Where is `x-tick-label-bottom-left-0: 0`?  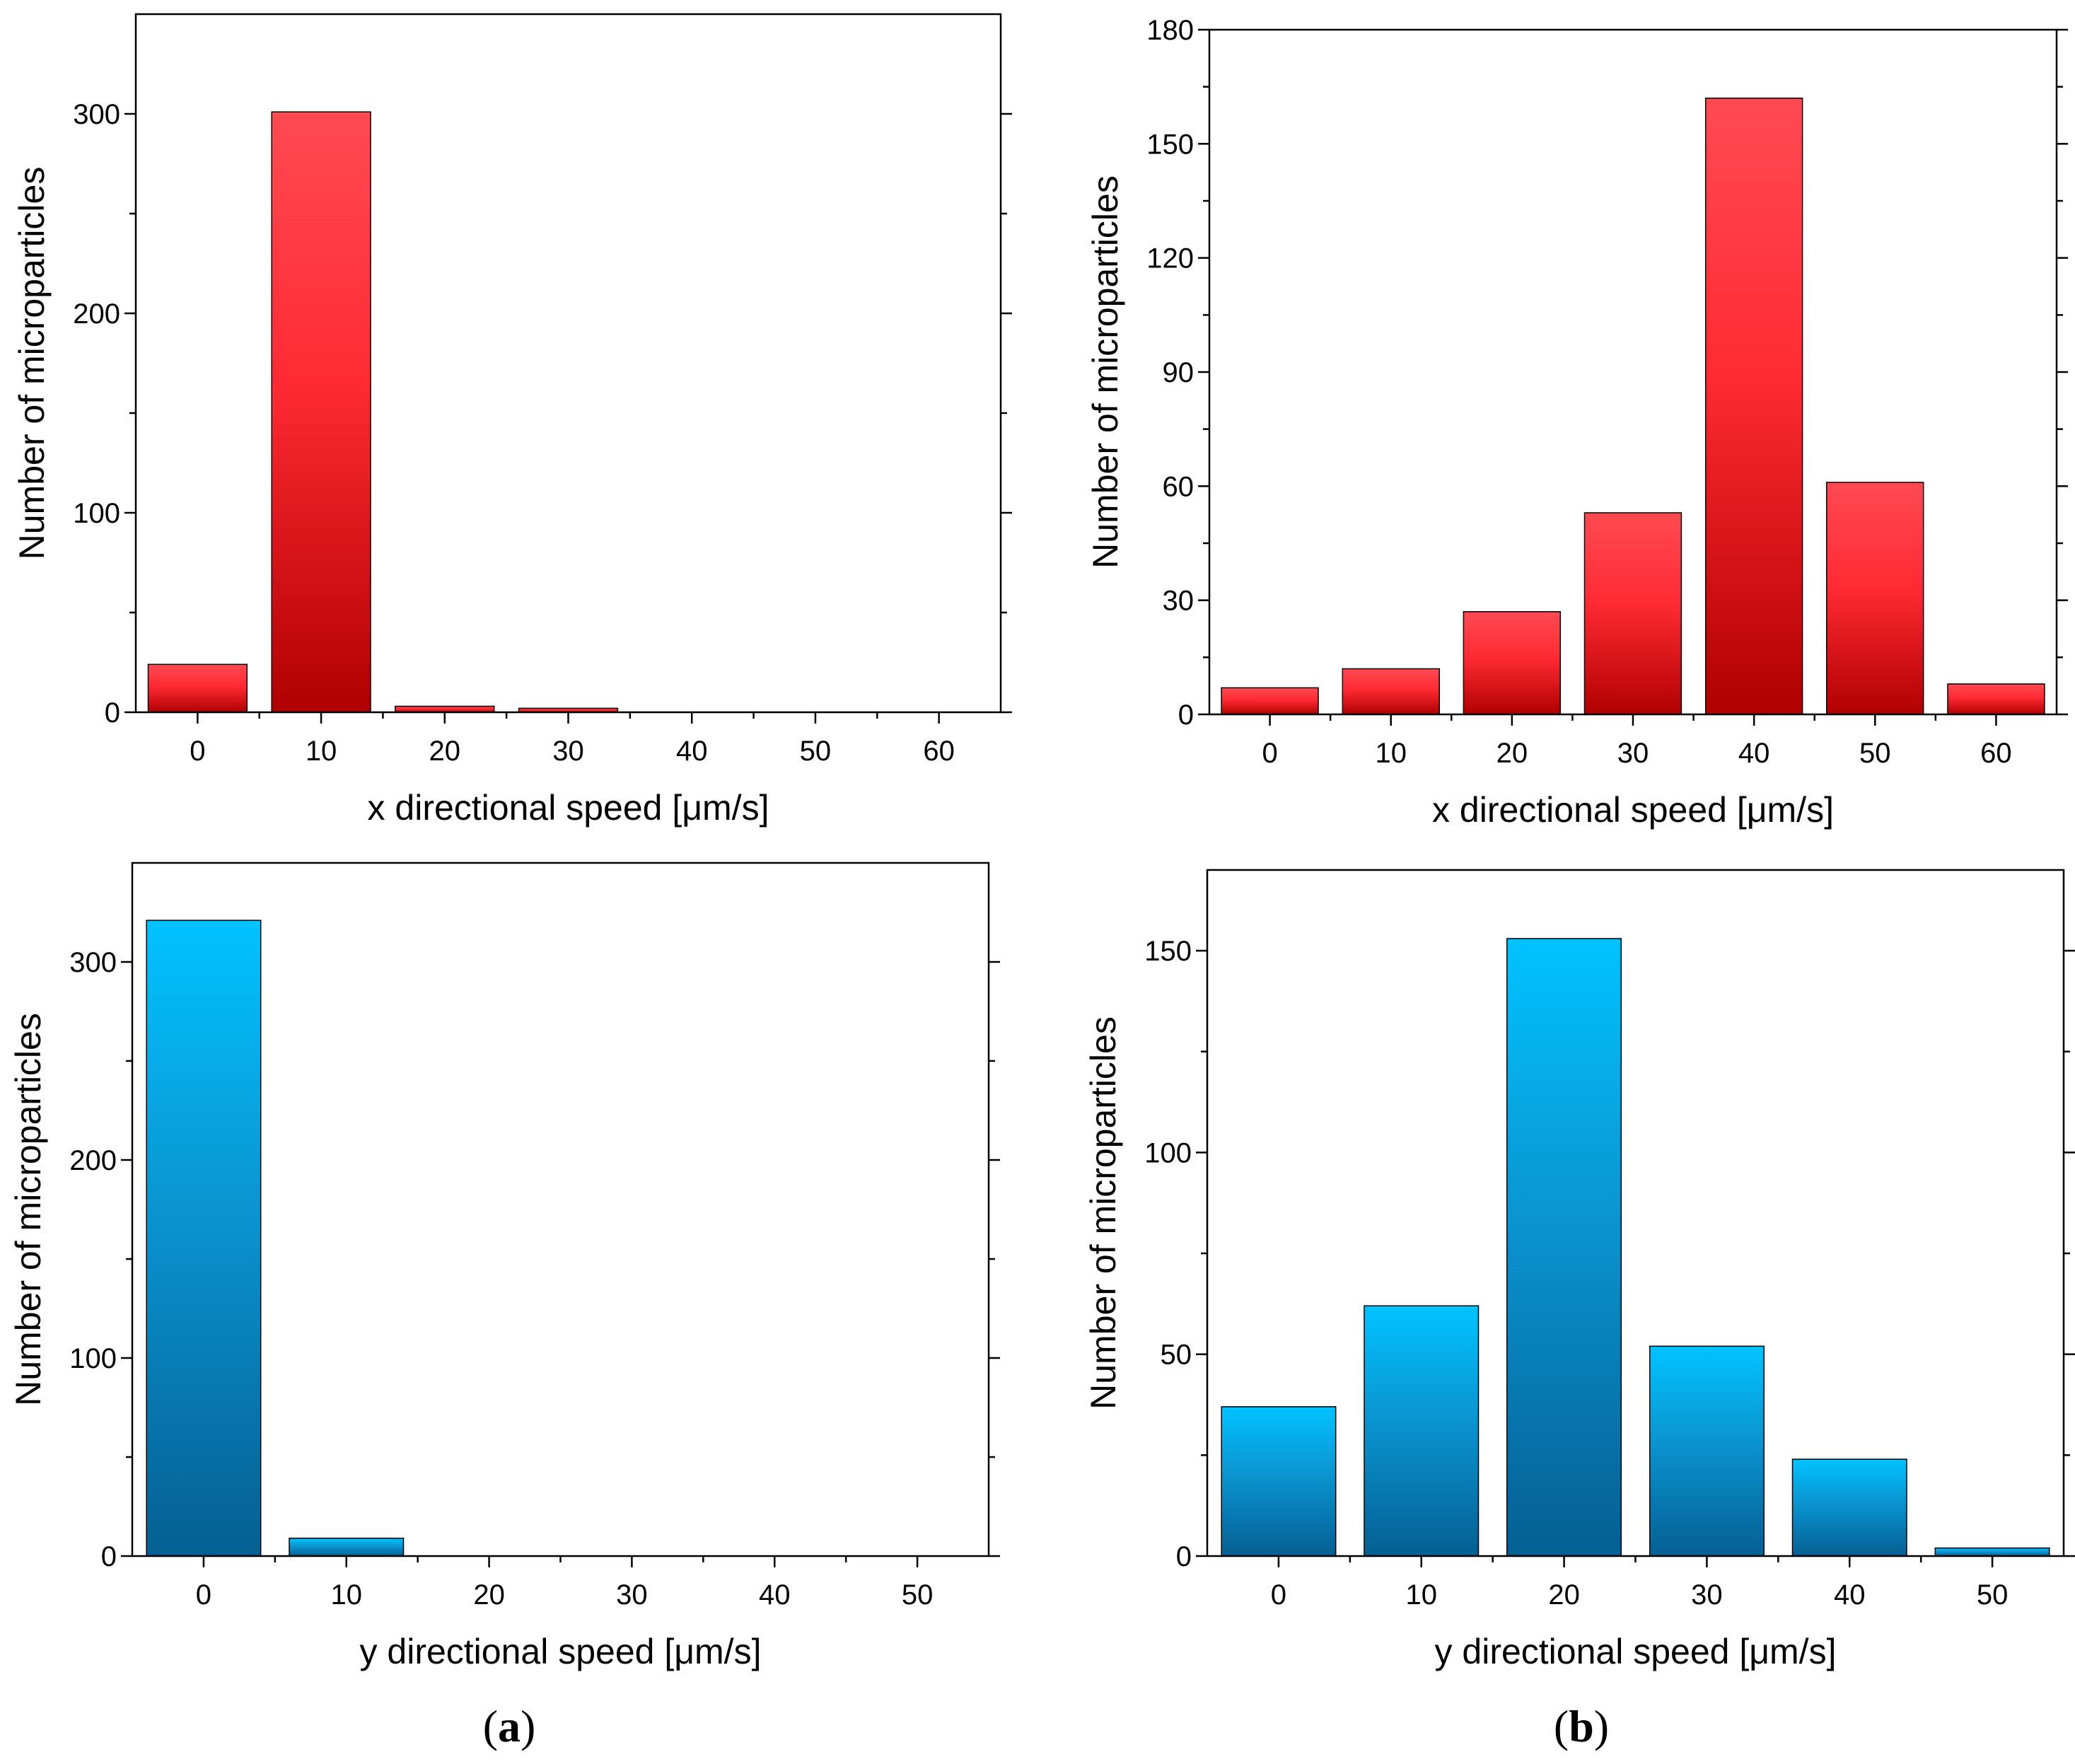
x-tick-label-bottom-left-0: 0 is located at coordinates (204, 1595).